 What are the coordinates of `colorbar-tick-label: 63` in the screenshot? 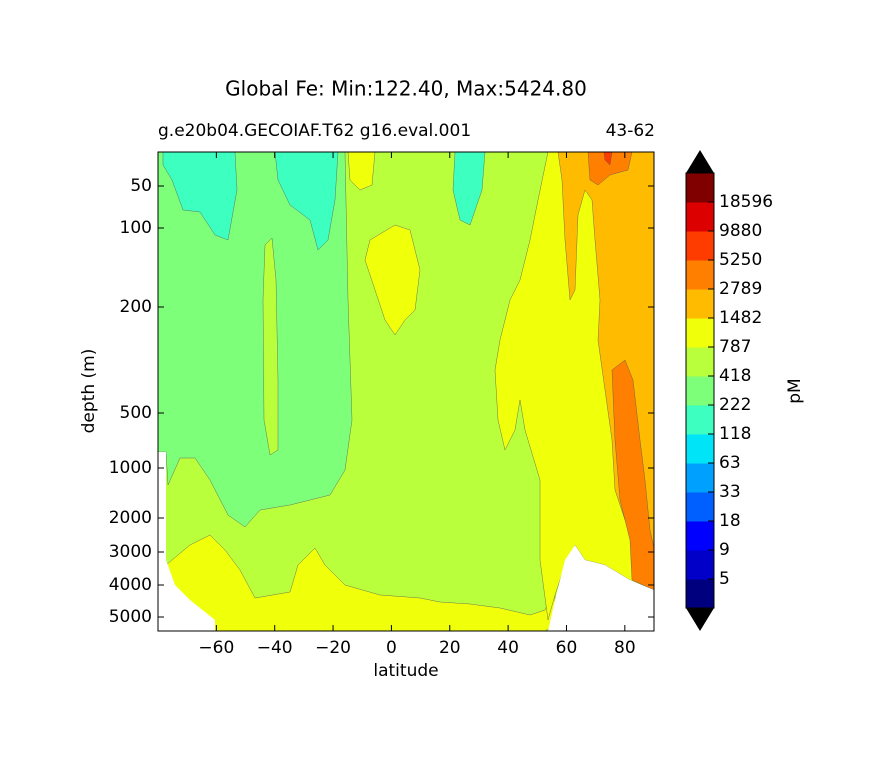 It's located at (730, 463).